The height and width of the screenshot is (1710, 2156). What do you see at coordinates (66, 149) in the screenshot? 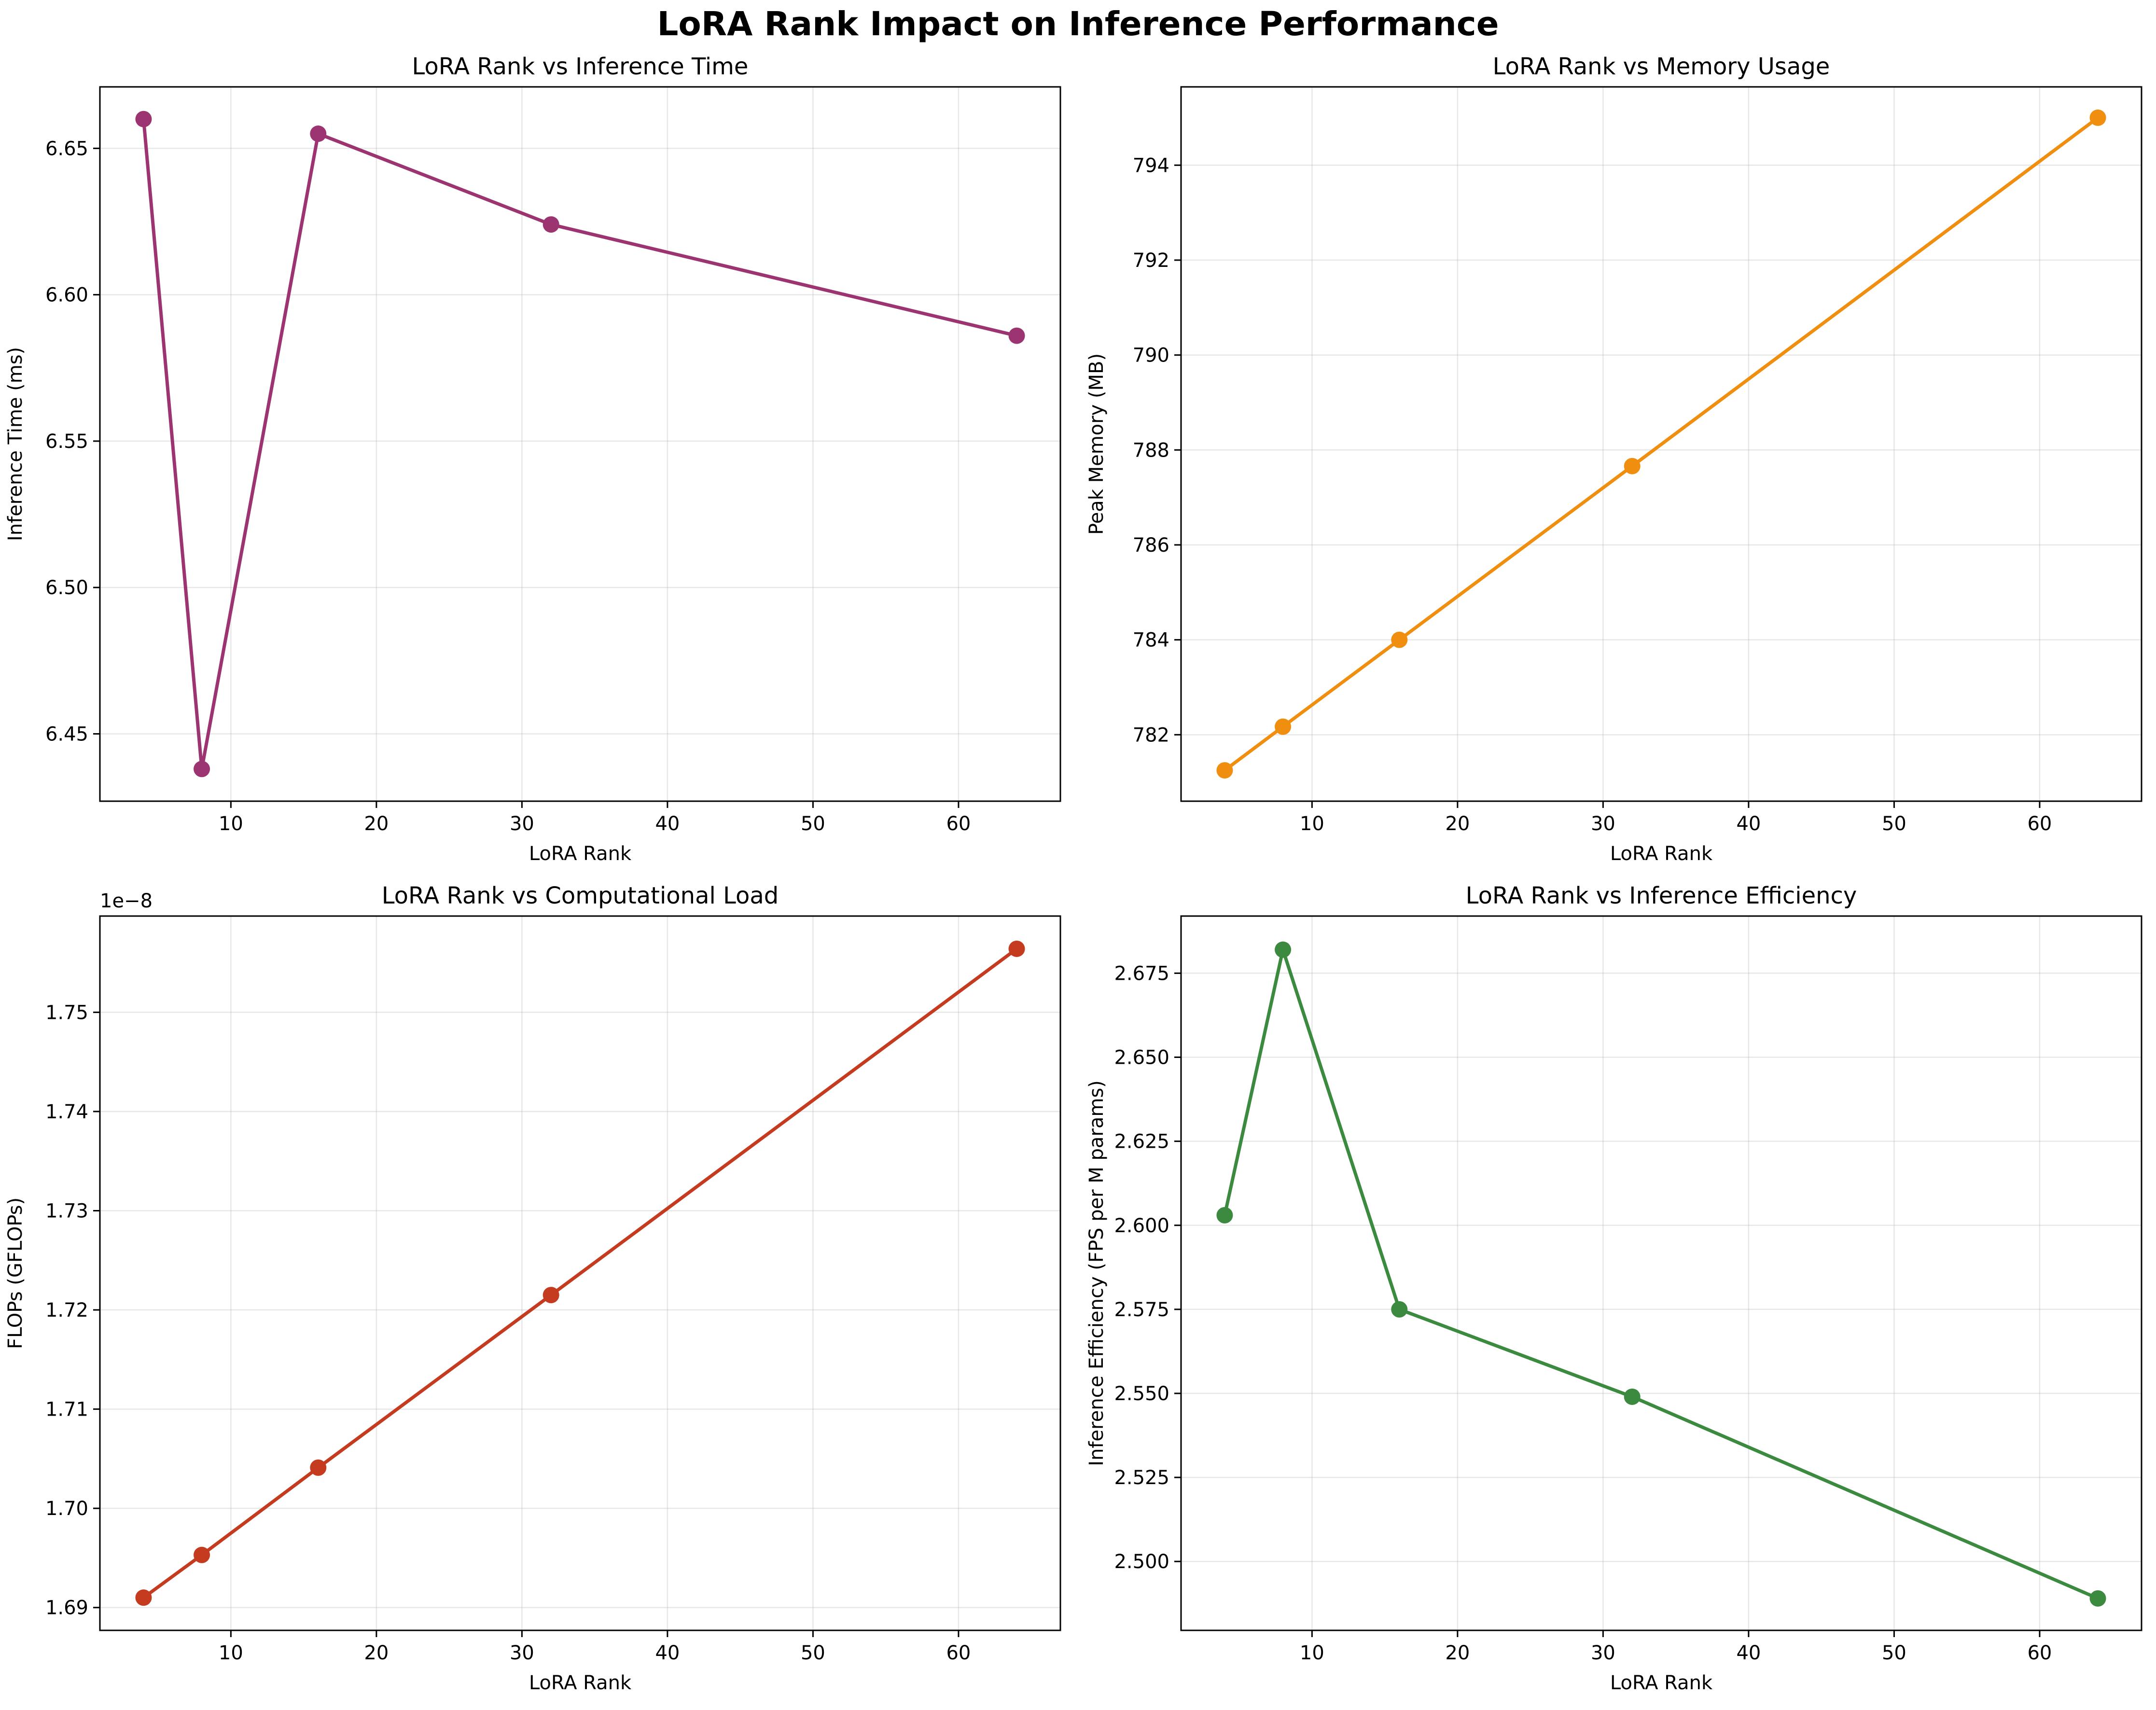
I see `y-tick-label: 6.65` at bounding box center [66, 149].